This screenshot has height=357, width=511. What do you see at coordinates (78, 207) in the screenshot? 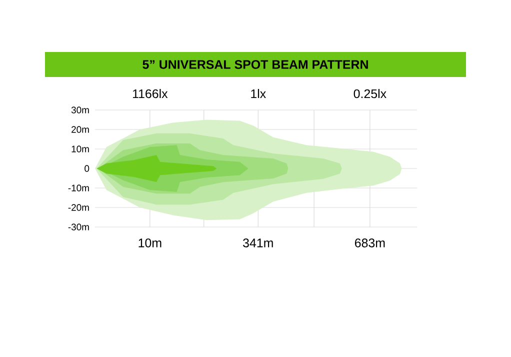
I see `y-tick-label: -20m` at bounding box center [78, 207].